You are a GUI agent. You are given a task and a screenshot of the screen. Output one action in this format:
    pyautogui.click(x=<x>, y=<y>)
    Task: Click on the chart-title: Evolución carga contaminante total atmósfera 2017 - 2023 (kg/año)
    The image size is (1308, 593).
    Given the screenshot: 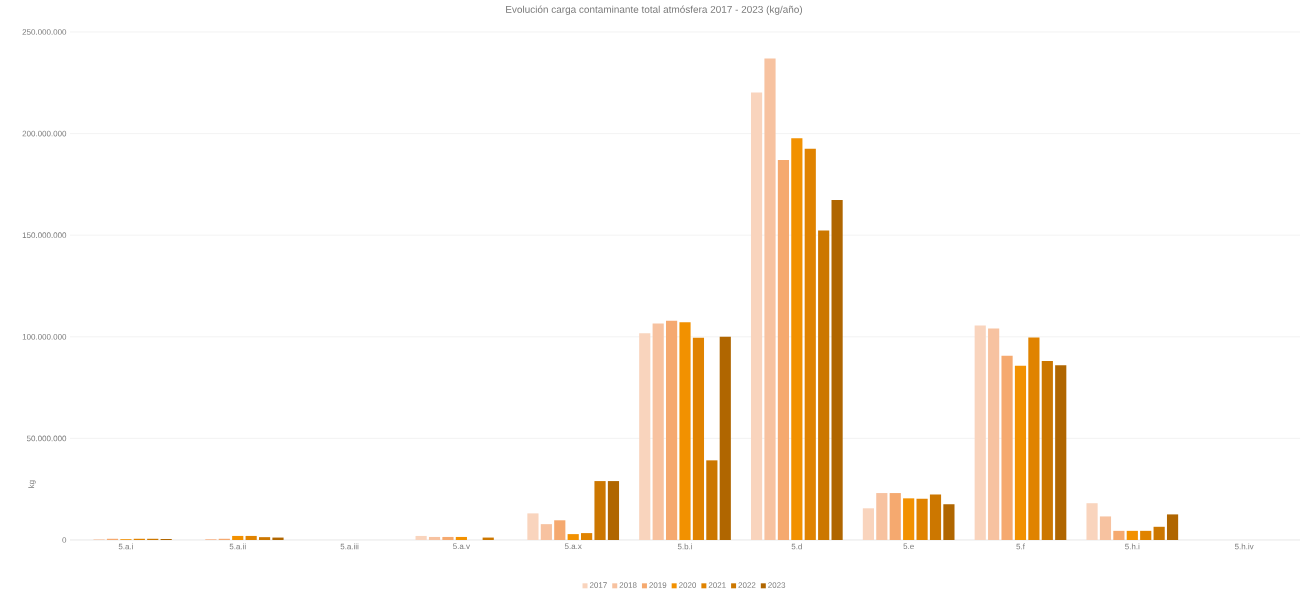 What is the action you would take?
    pyautogui.click(x=654, y=10)
    